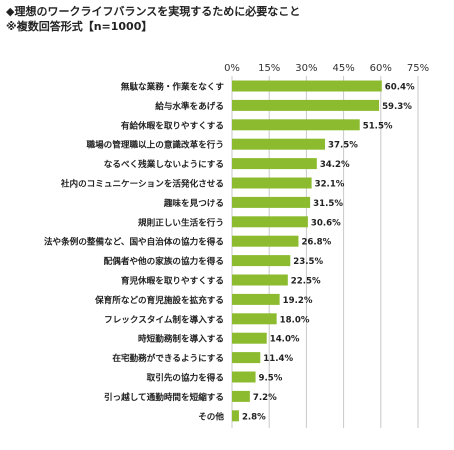  Describe the element at coordinates (308, 262) in the screenshot. I see `value-label: 23.5%` at that location.